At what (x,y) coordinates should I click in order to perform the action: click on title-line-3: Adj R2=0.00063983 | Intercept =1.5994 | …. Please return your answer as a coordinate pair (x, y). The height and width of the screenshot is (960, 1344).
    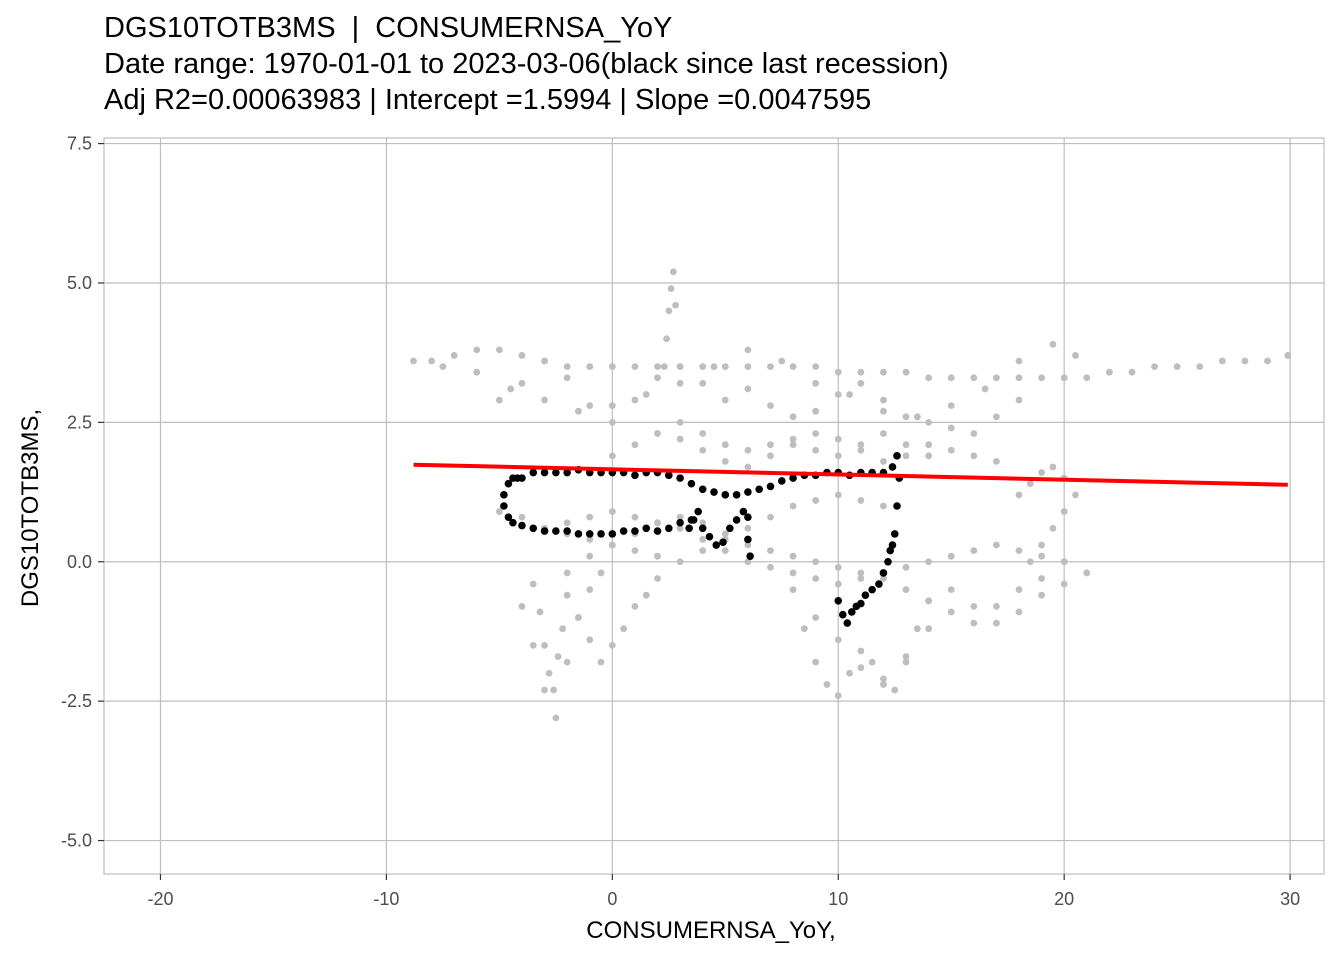
    Looking at the image, I should click on (488, 100).